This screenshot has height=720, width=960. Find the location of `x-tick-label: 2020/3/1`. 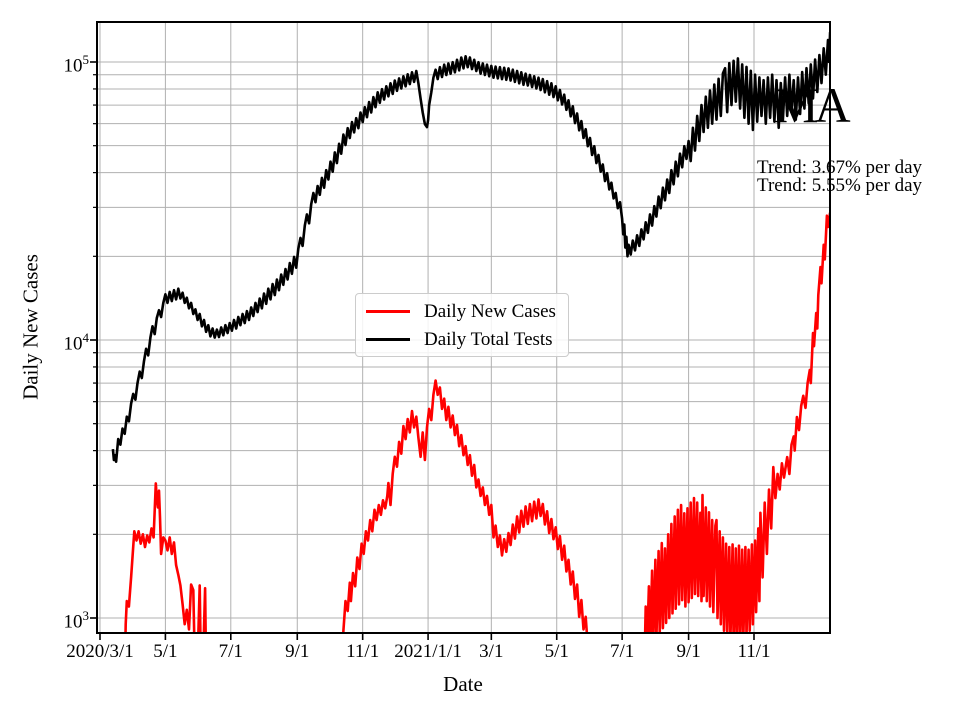

x-tick-label: 2020/3/1 is located at coordinates (100, 651).